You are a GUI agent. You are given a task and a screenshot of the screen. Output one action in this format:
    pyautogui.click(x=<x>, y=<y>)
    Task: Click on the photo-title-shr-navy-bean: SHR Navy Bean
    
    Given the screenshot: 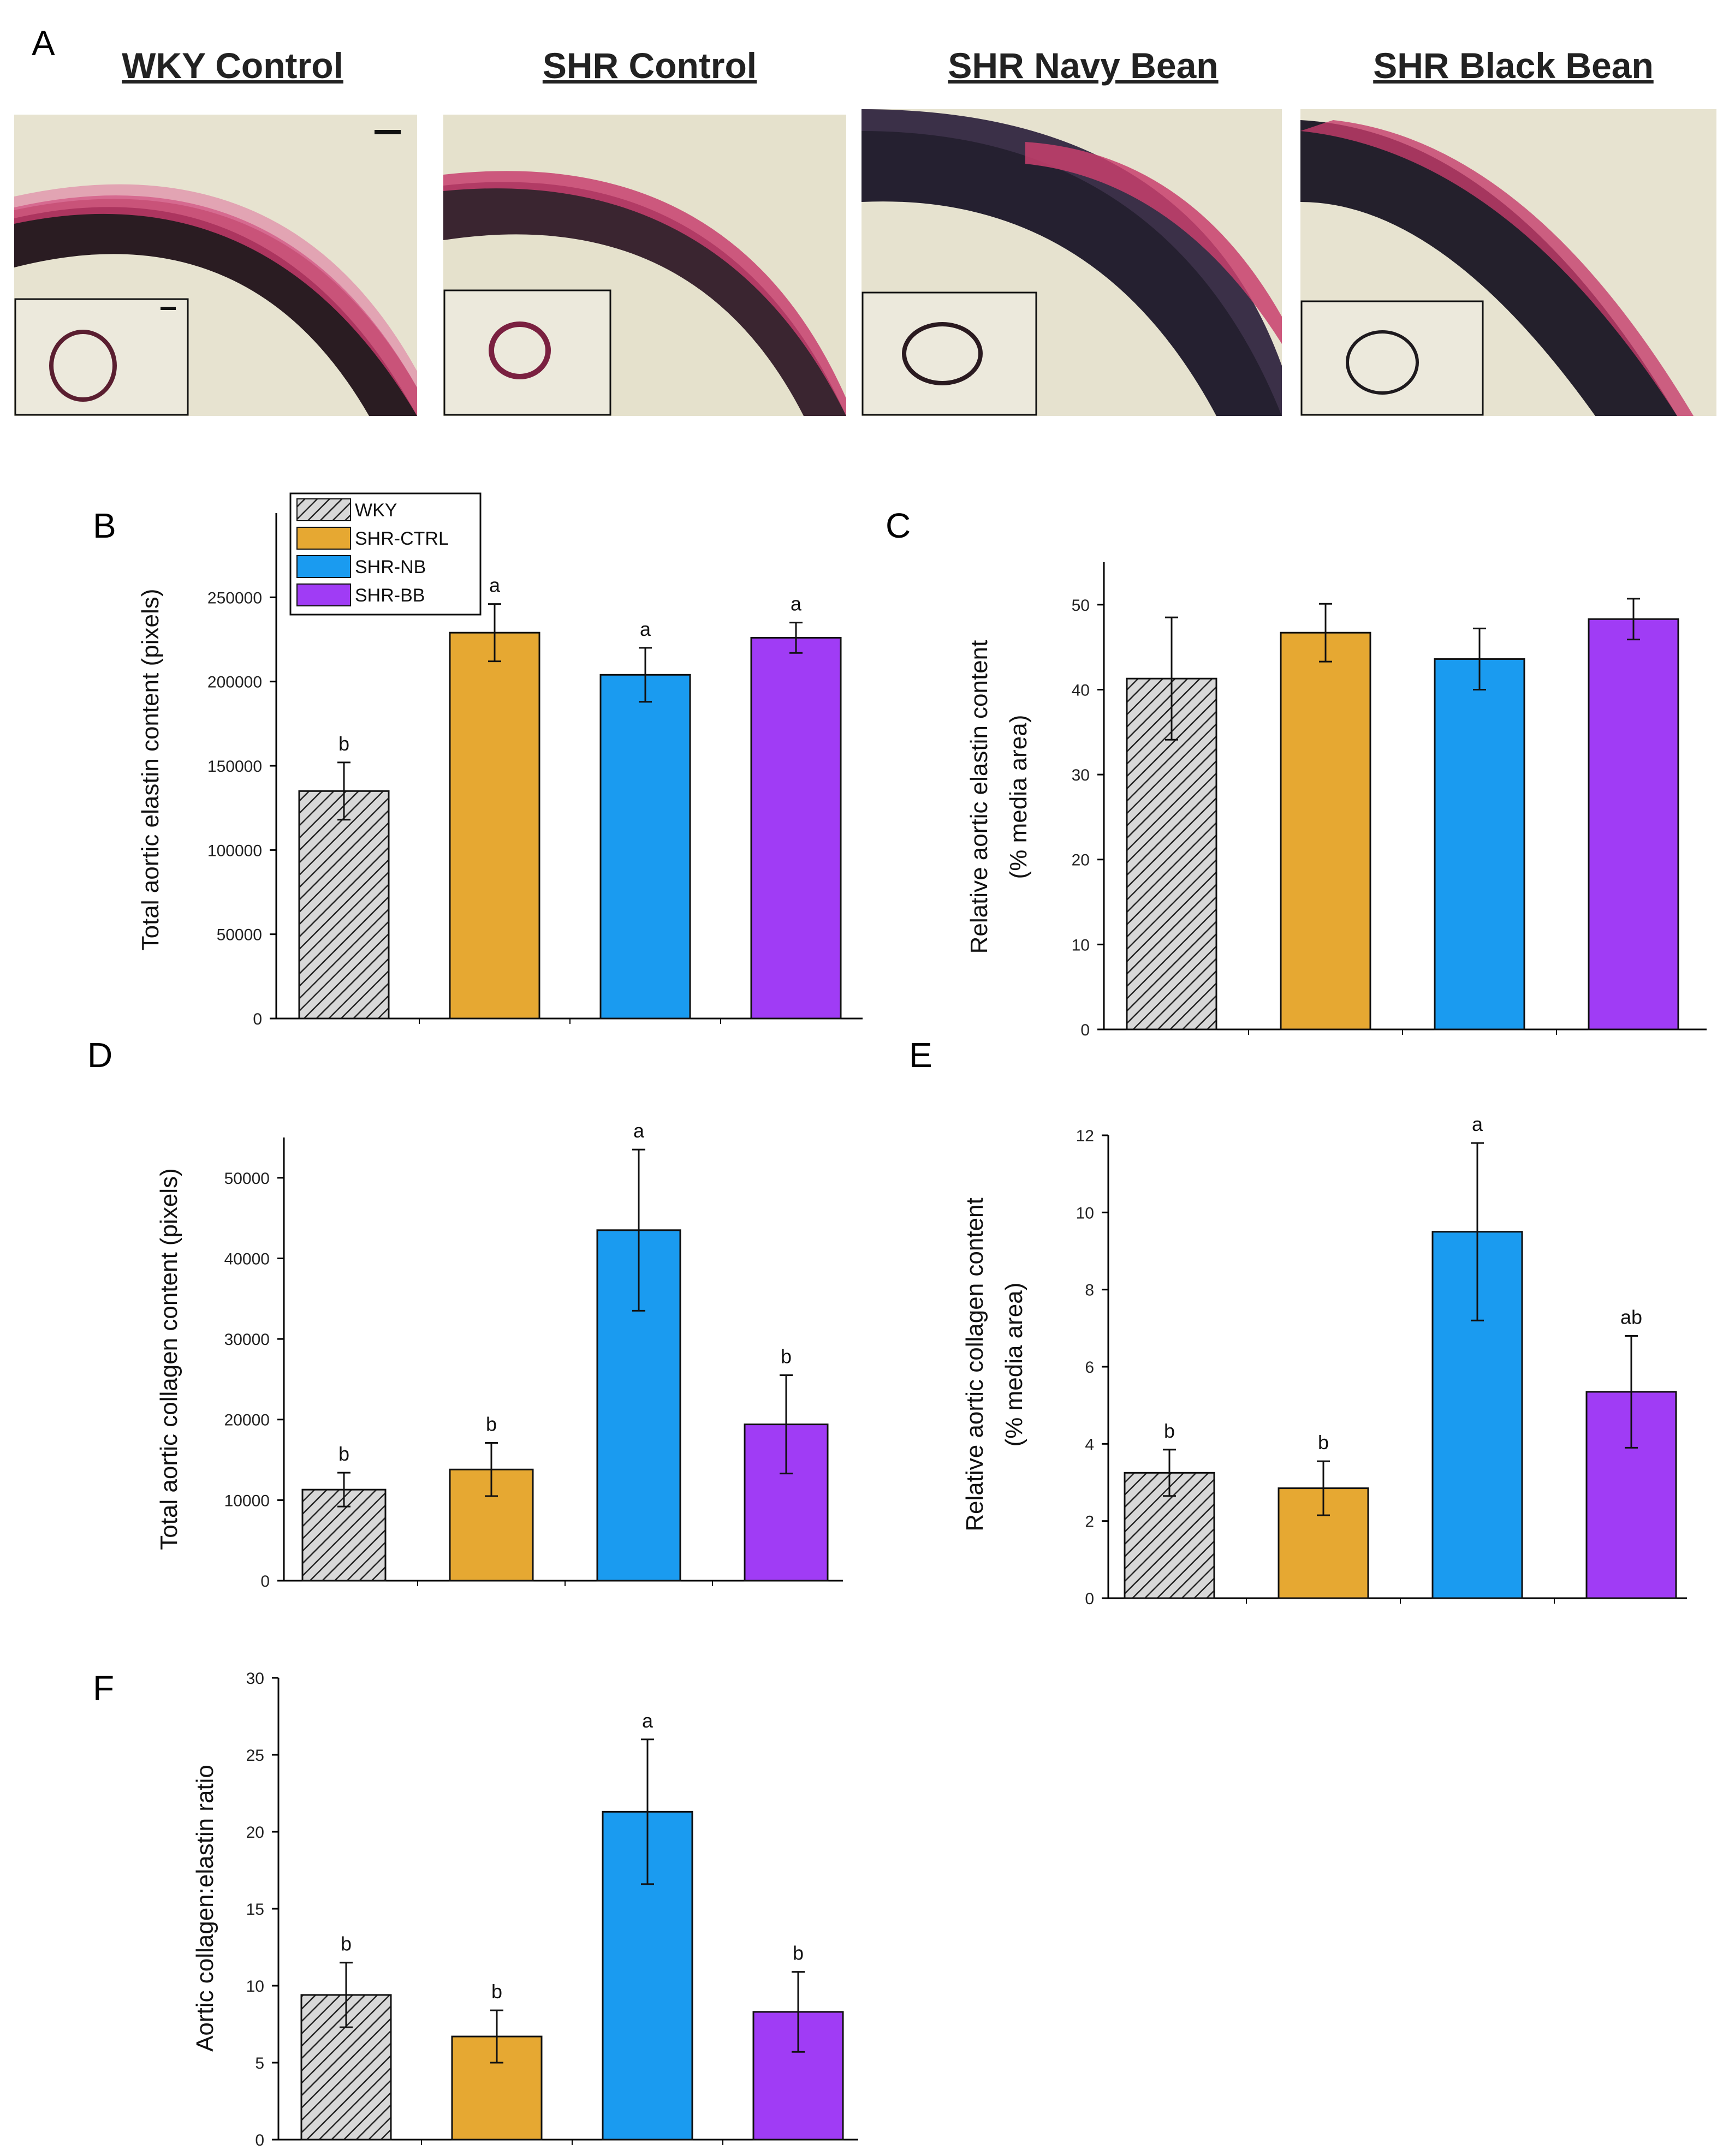 What is the action you would take?
    pyautogui.click(x=1083, y=65)
    